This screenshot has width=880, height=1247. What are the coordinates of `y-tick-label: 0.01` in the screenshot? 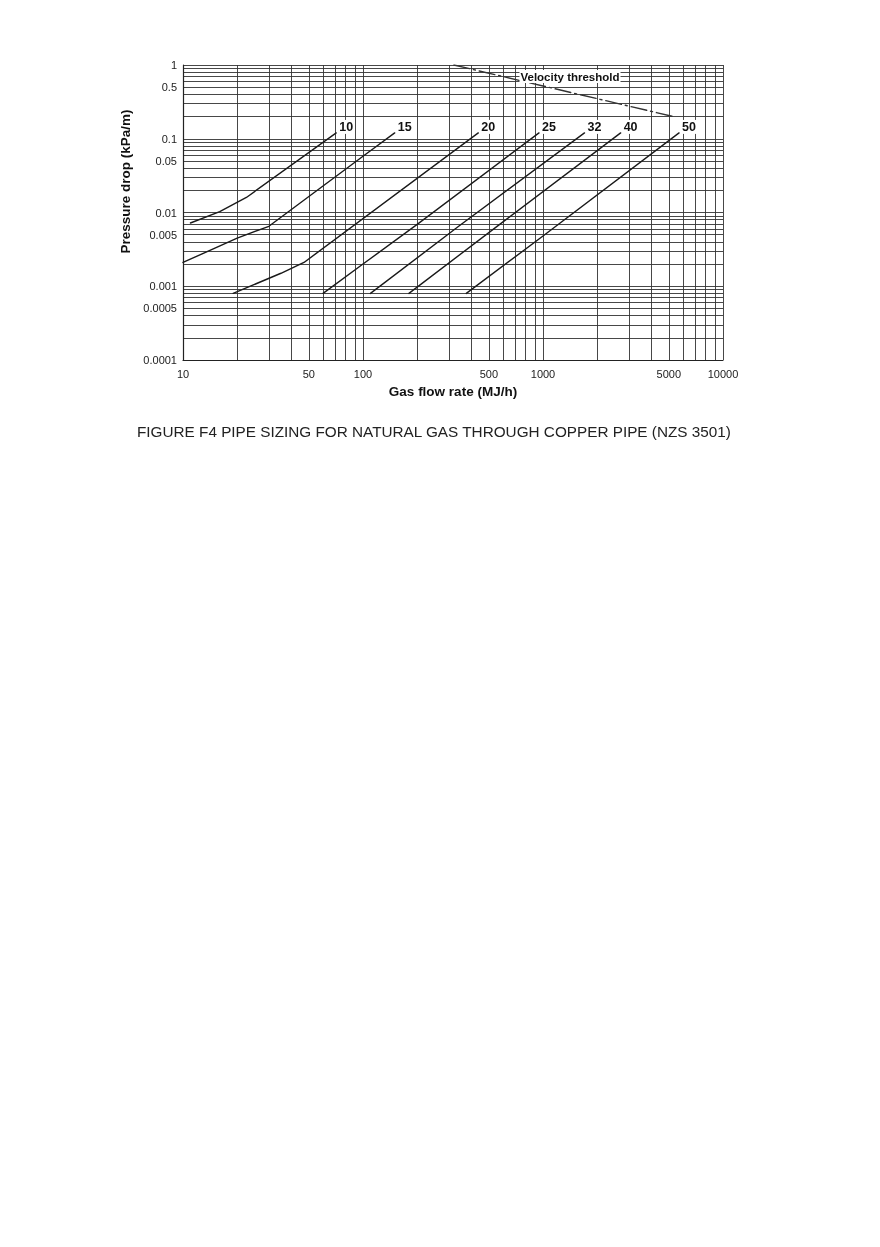 It's located at (166, 212).